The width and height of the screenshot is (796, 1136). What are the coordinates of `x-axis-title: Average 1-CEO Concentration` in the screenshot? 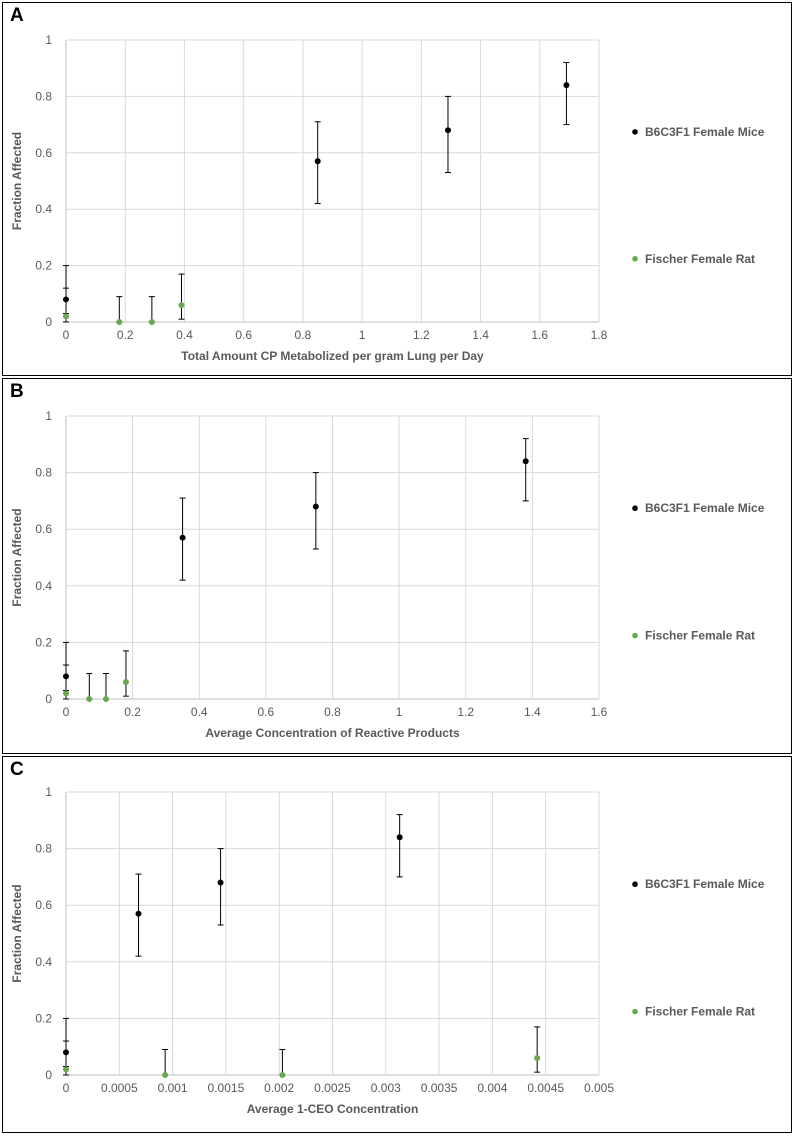 It's located at (333, 1109).